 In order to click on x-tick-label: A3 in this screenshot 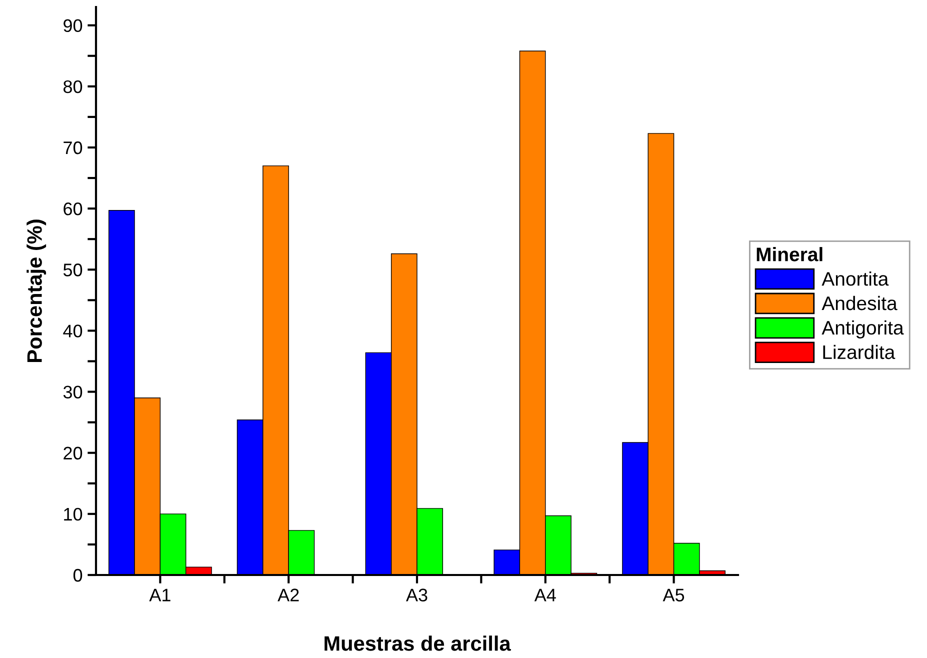, I will do `click(417, 595)`.